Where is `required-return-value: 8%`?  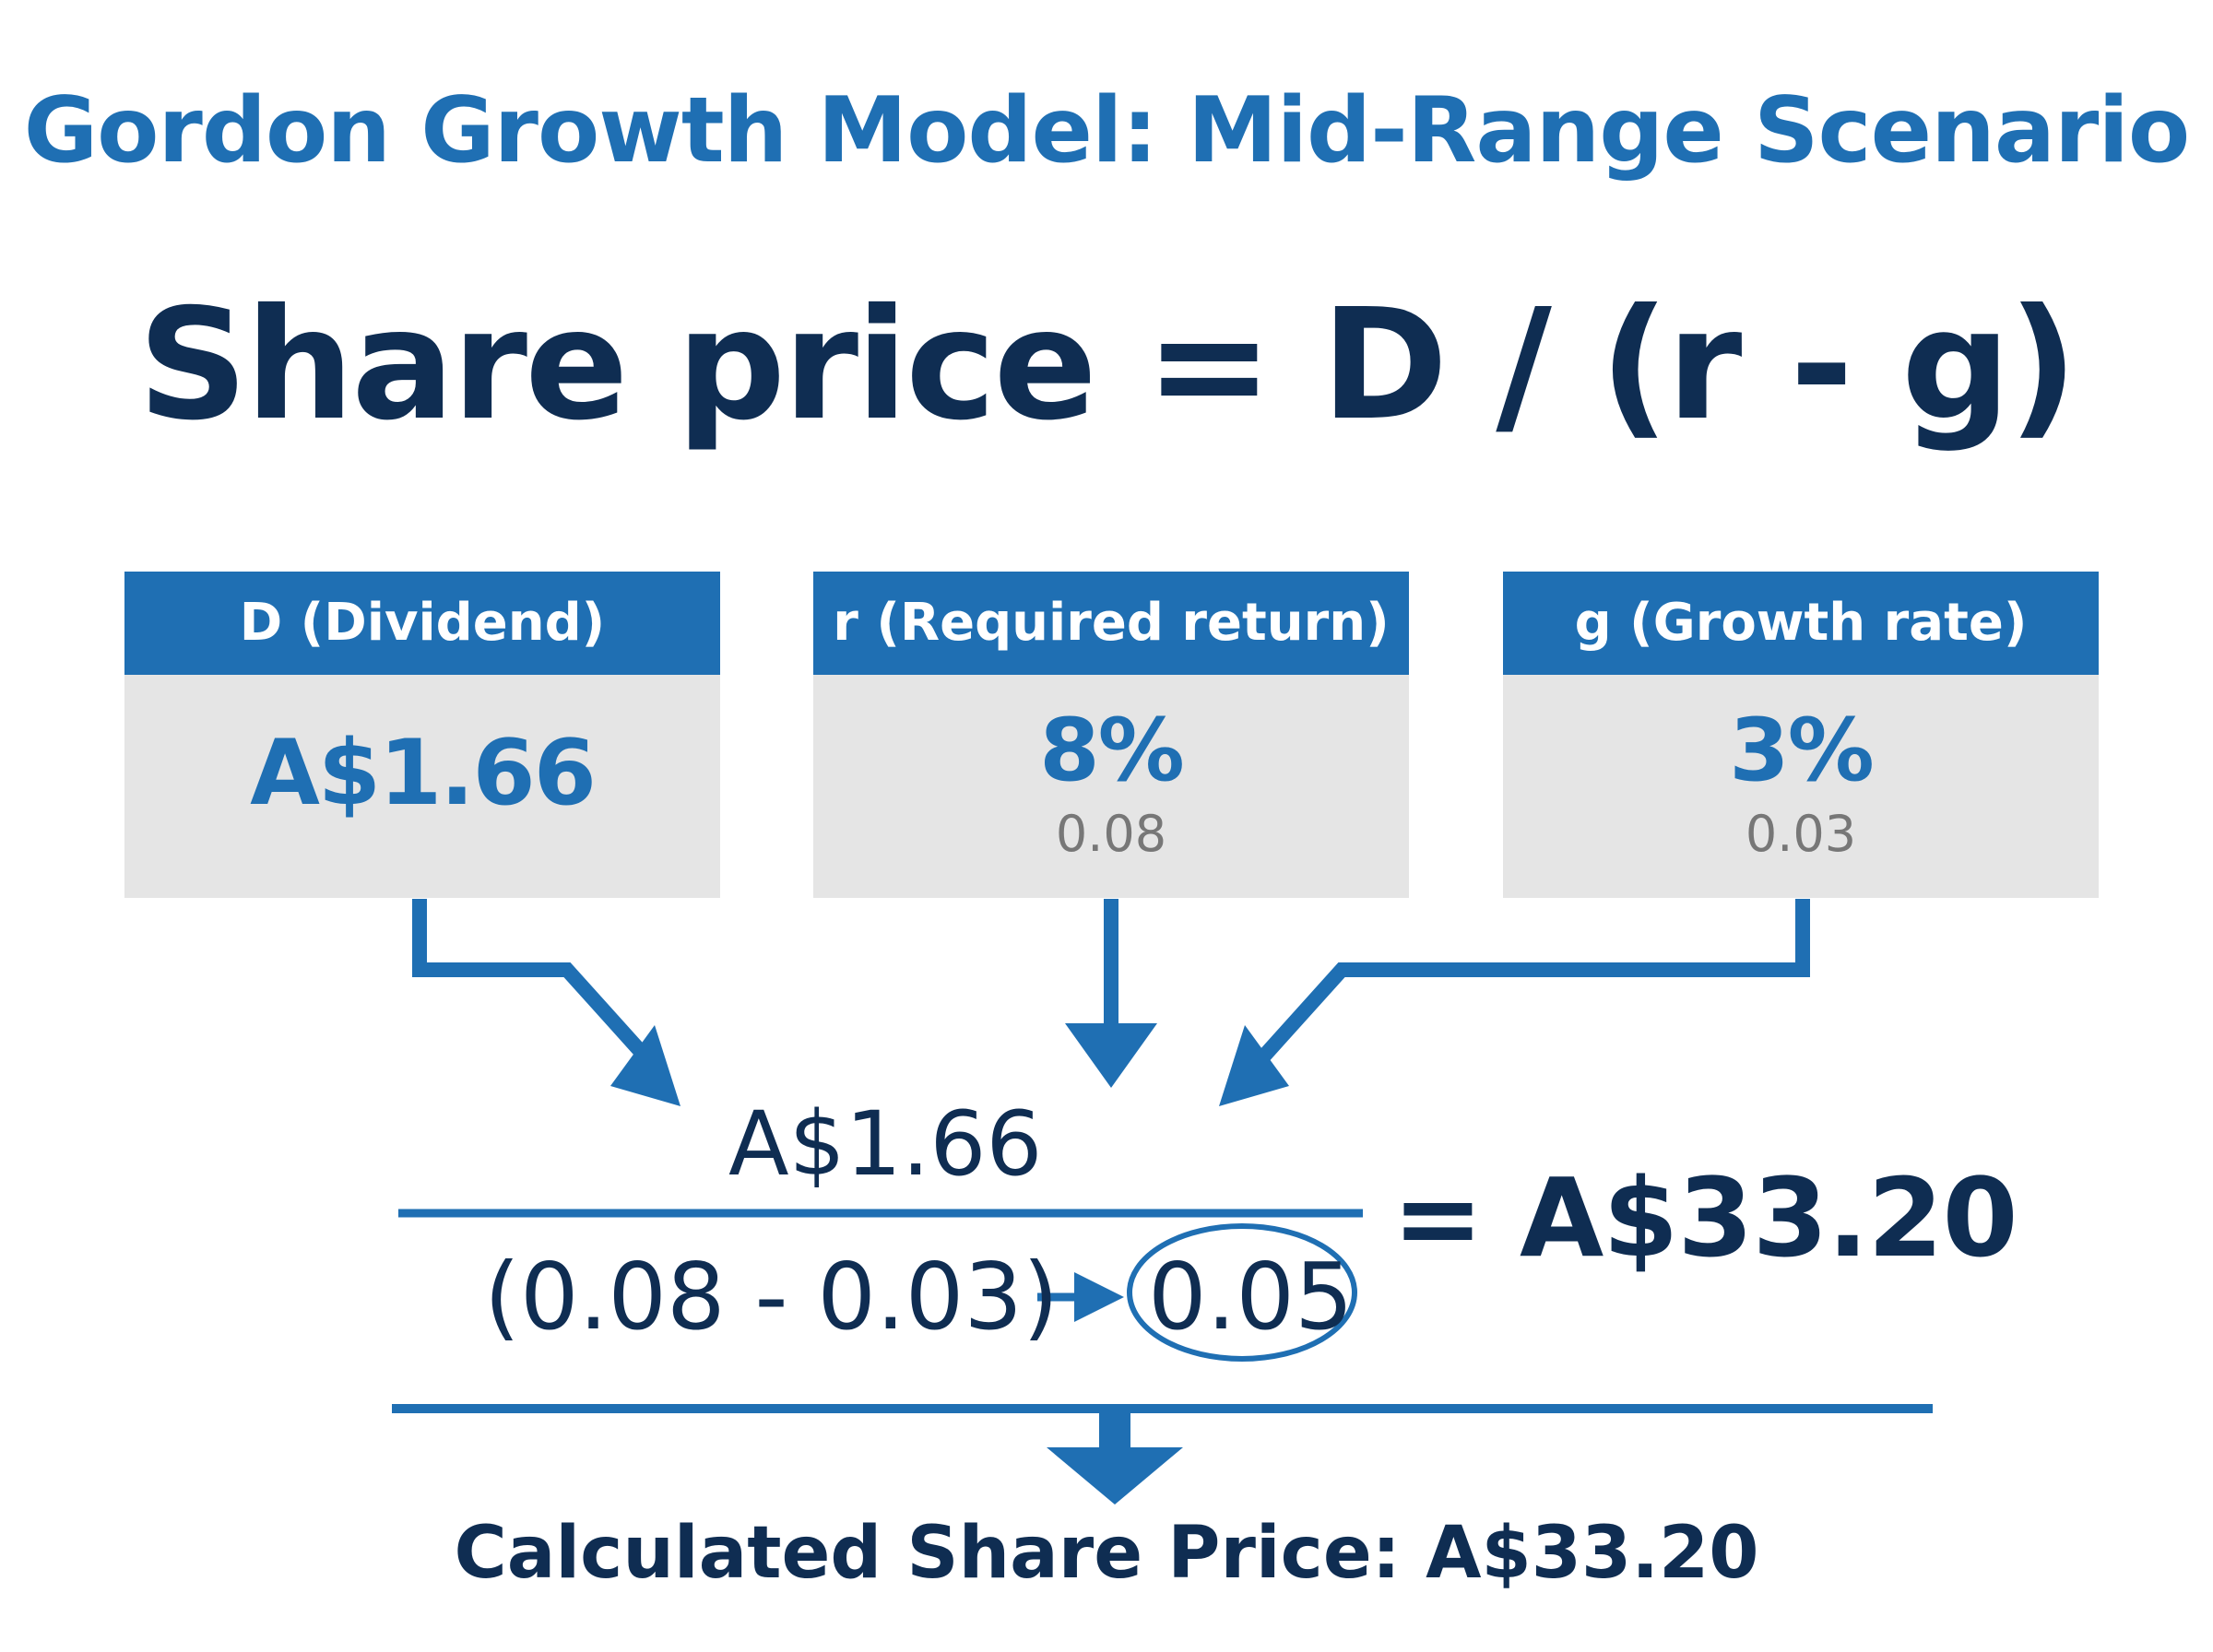 required-return-value: 8% is located at coordinates (1112, 751).